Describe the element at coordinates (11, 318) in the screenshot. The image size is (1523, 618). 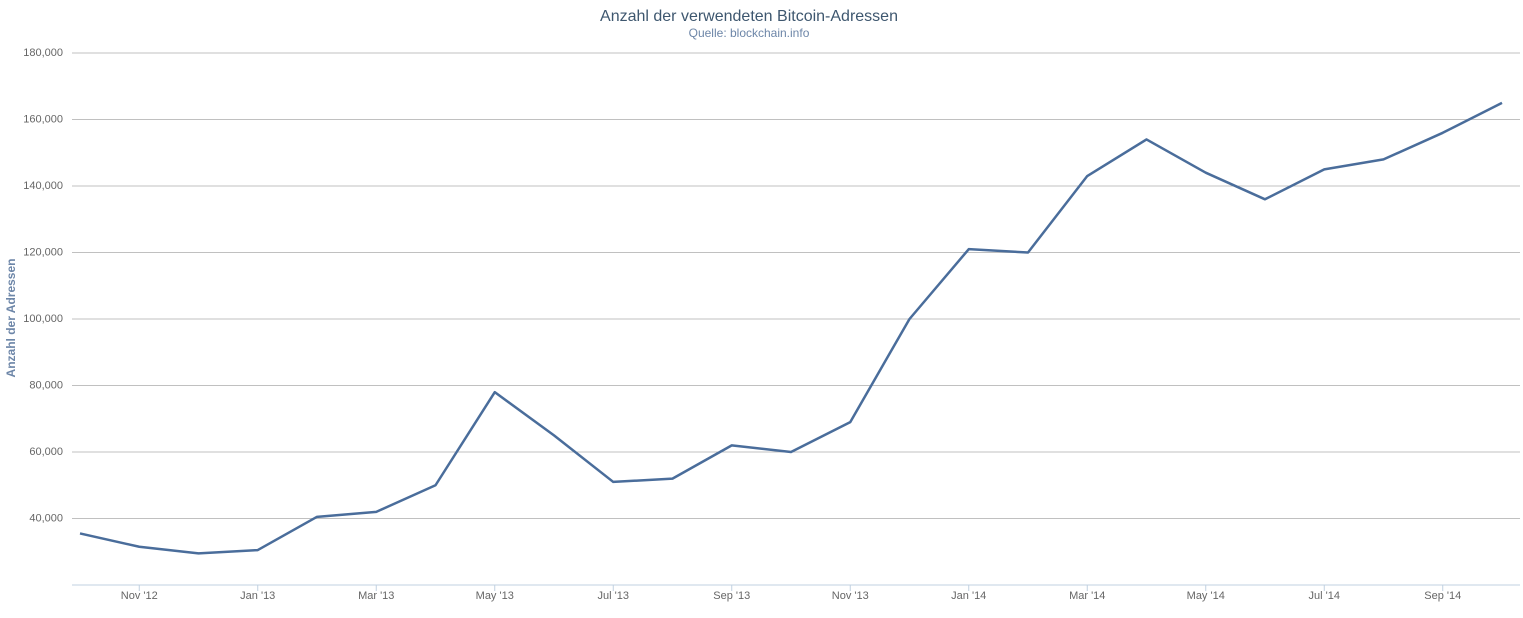
I see `y-axis-label: Anzahl der Adressen` at that location.